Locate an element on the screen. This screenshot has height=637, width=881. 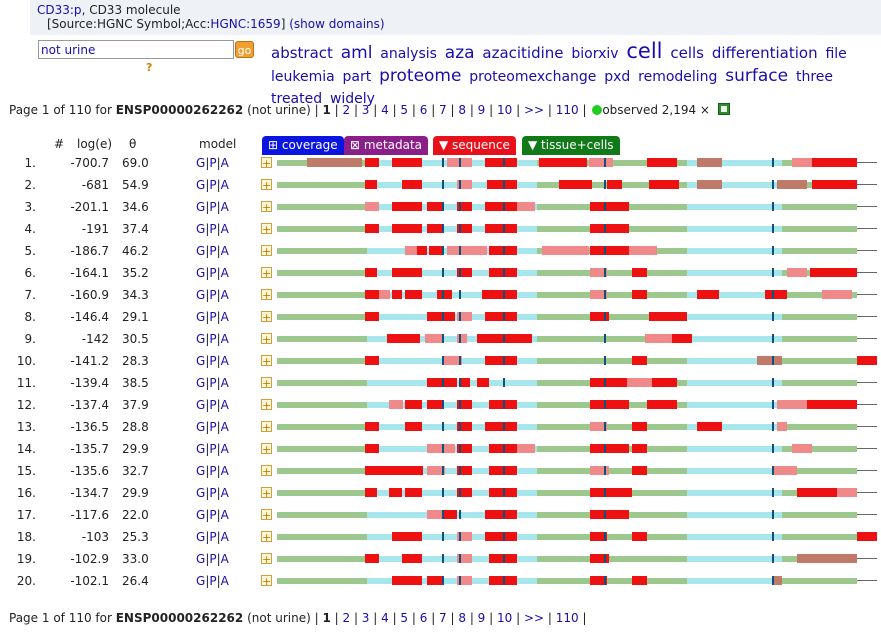
pager-page-8: 8 is located at coordinates (462, 110).